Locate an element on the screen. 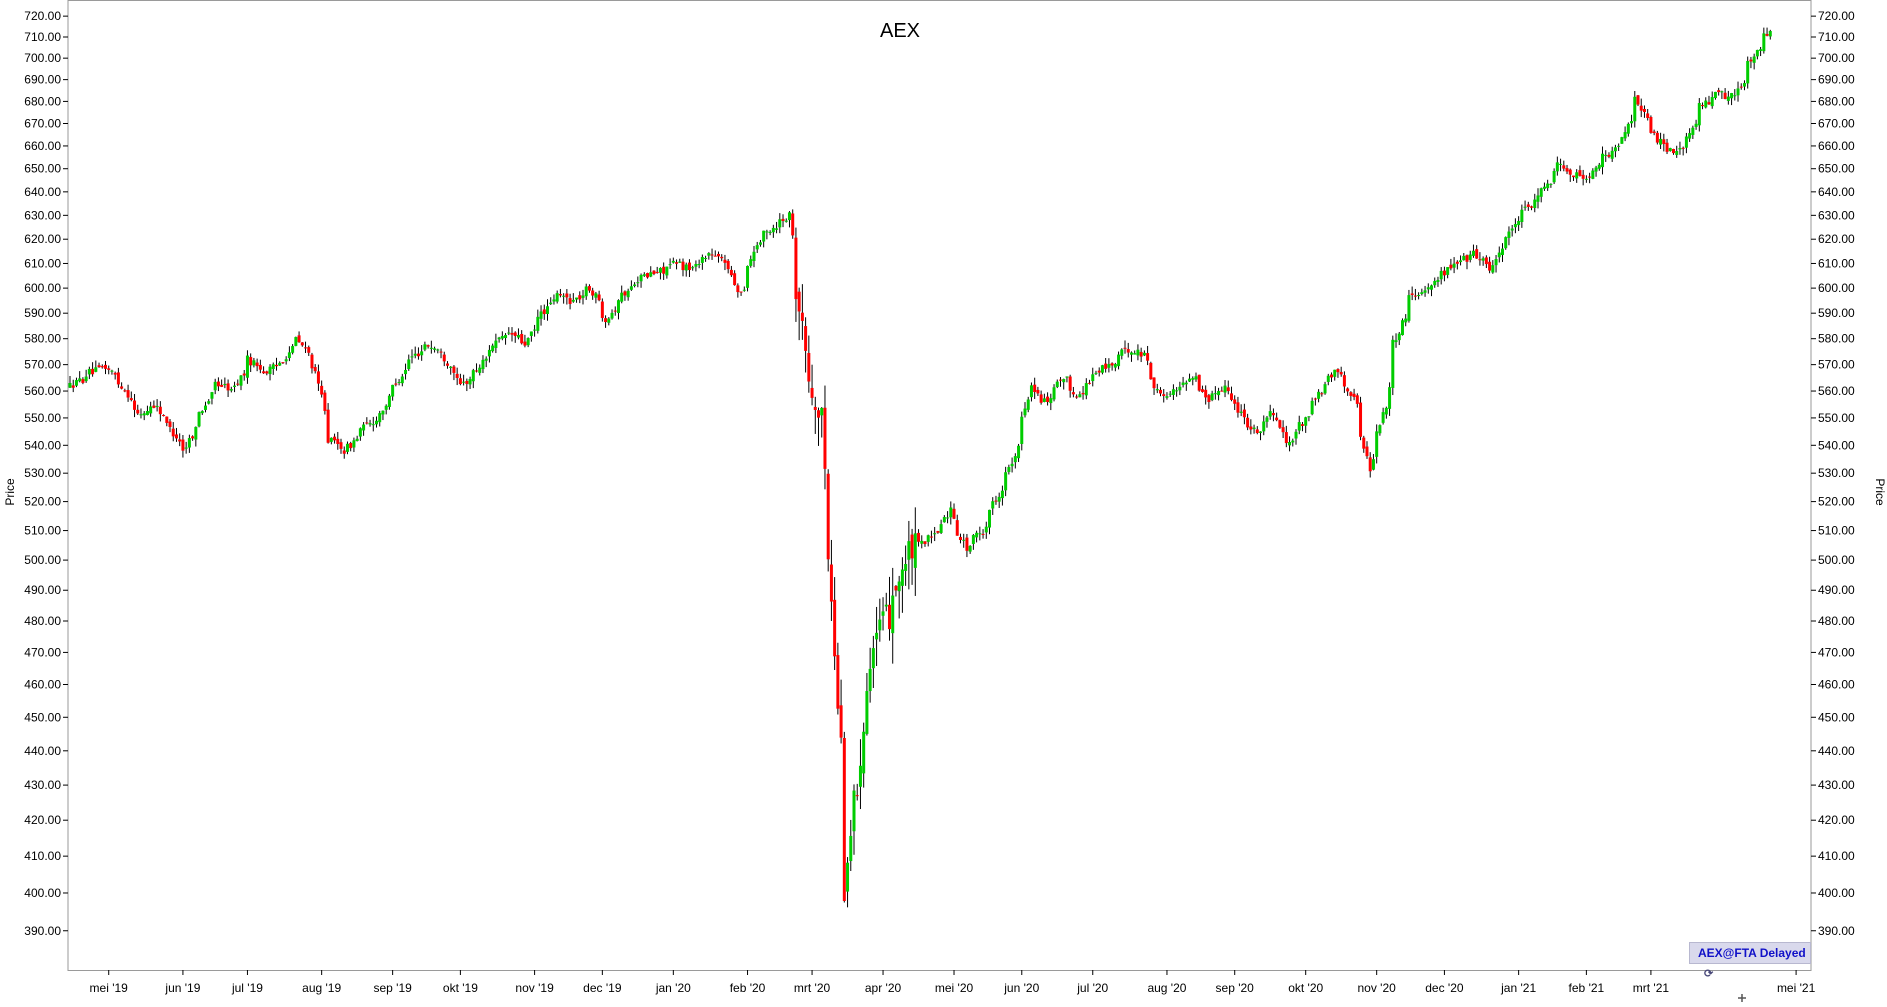 This screenshot has height=1007, width=1887. x-tick-label: mei '20 is located at coordinates (954, 988).